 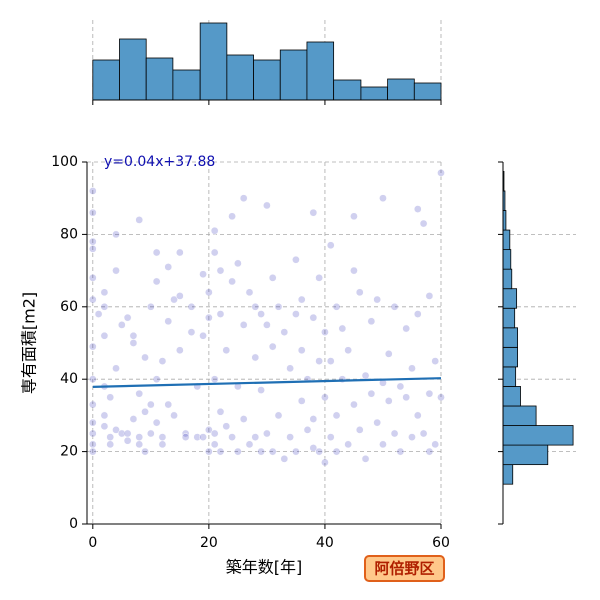 I want to click on y-tick-label: 20, so click(x=69, y=452).